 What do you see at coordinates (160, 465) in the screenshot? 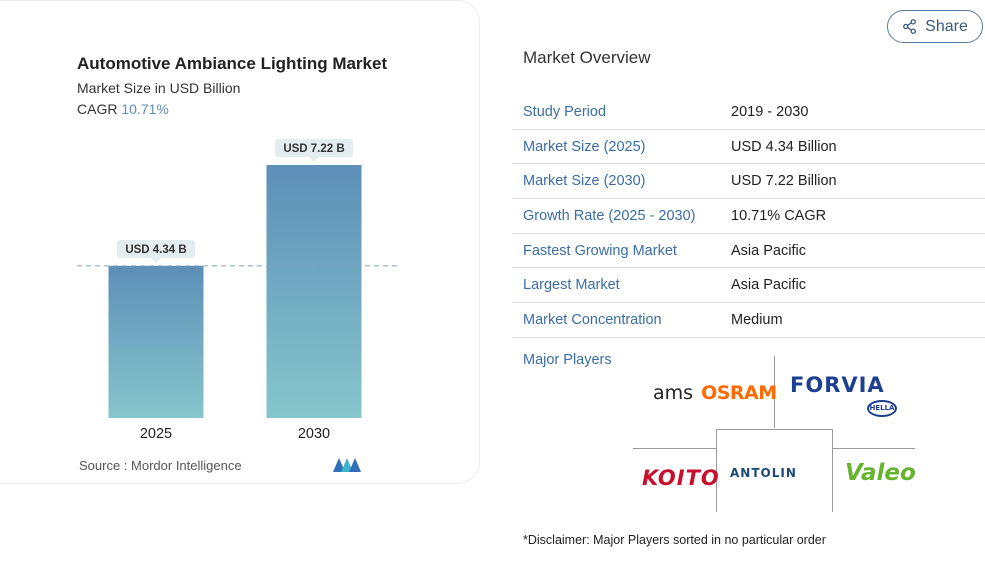
I see `source-text: Source : Mordor Intelligence` at bounding box center [160, 465].